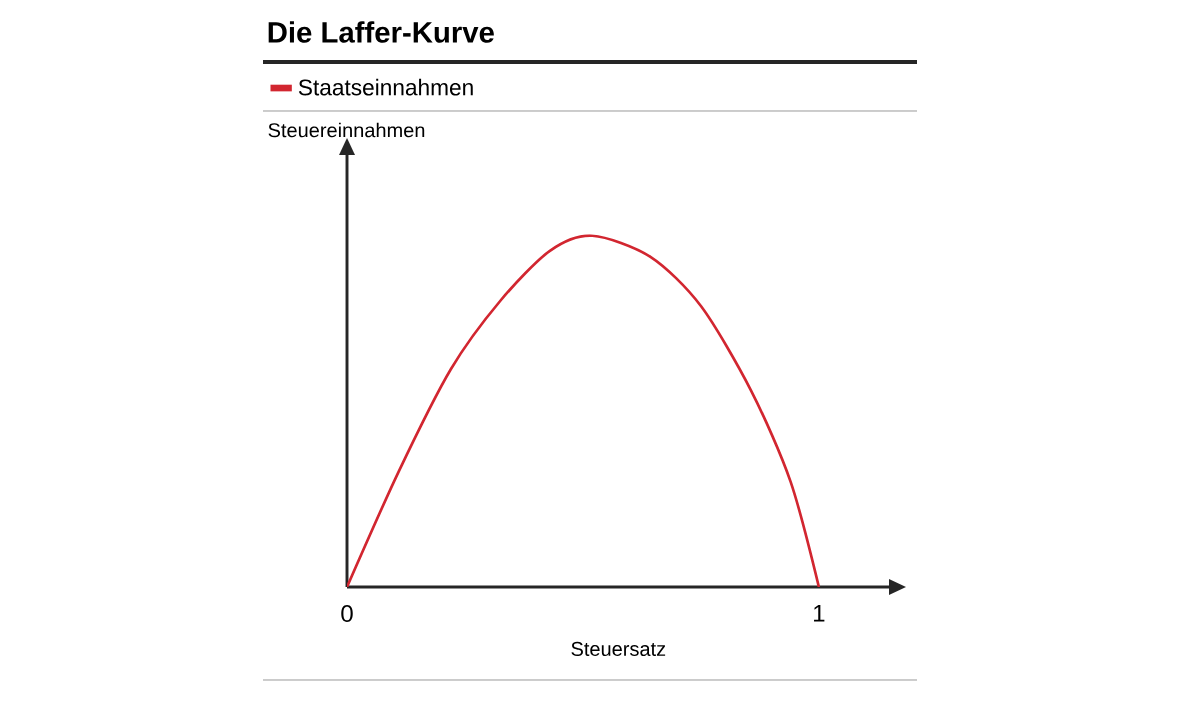 The height and width of the screenshot is (713, 1179). Describe the element at coordinates (347, 614) in the screenshot. I see `x-tick-label: 0` at that location.